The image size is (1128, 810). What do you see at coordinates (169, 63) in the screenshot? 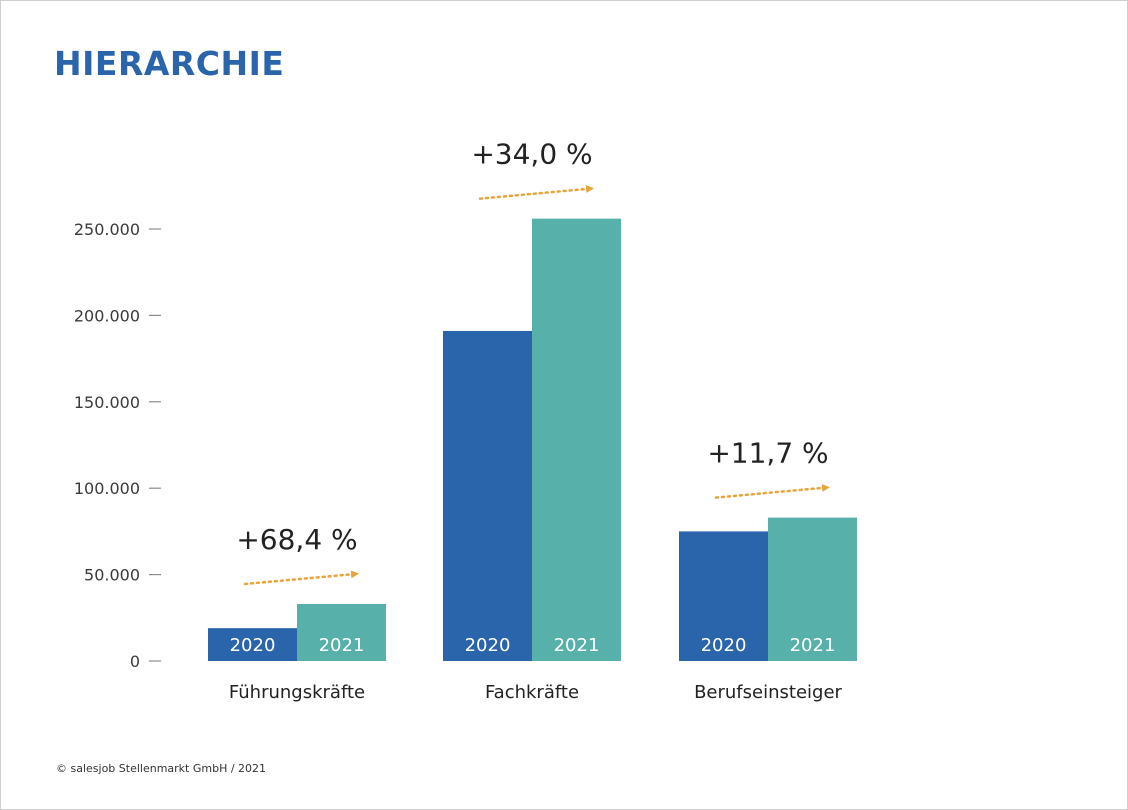
I see `chart-title: HIERARCHIE` at bounding box center [169, 63].